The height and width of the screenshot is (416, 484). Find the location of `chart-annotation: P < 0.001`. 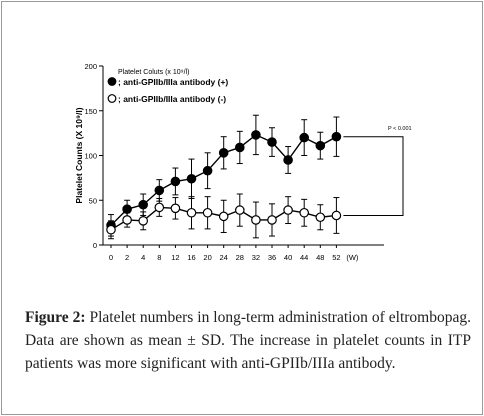

chart-annotation: P < 0.001 is located at coordinates (377, 171).